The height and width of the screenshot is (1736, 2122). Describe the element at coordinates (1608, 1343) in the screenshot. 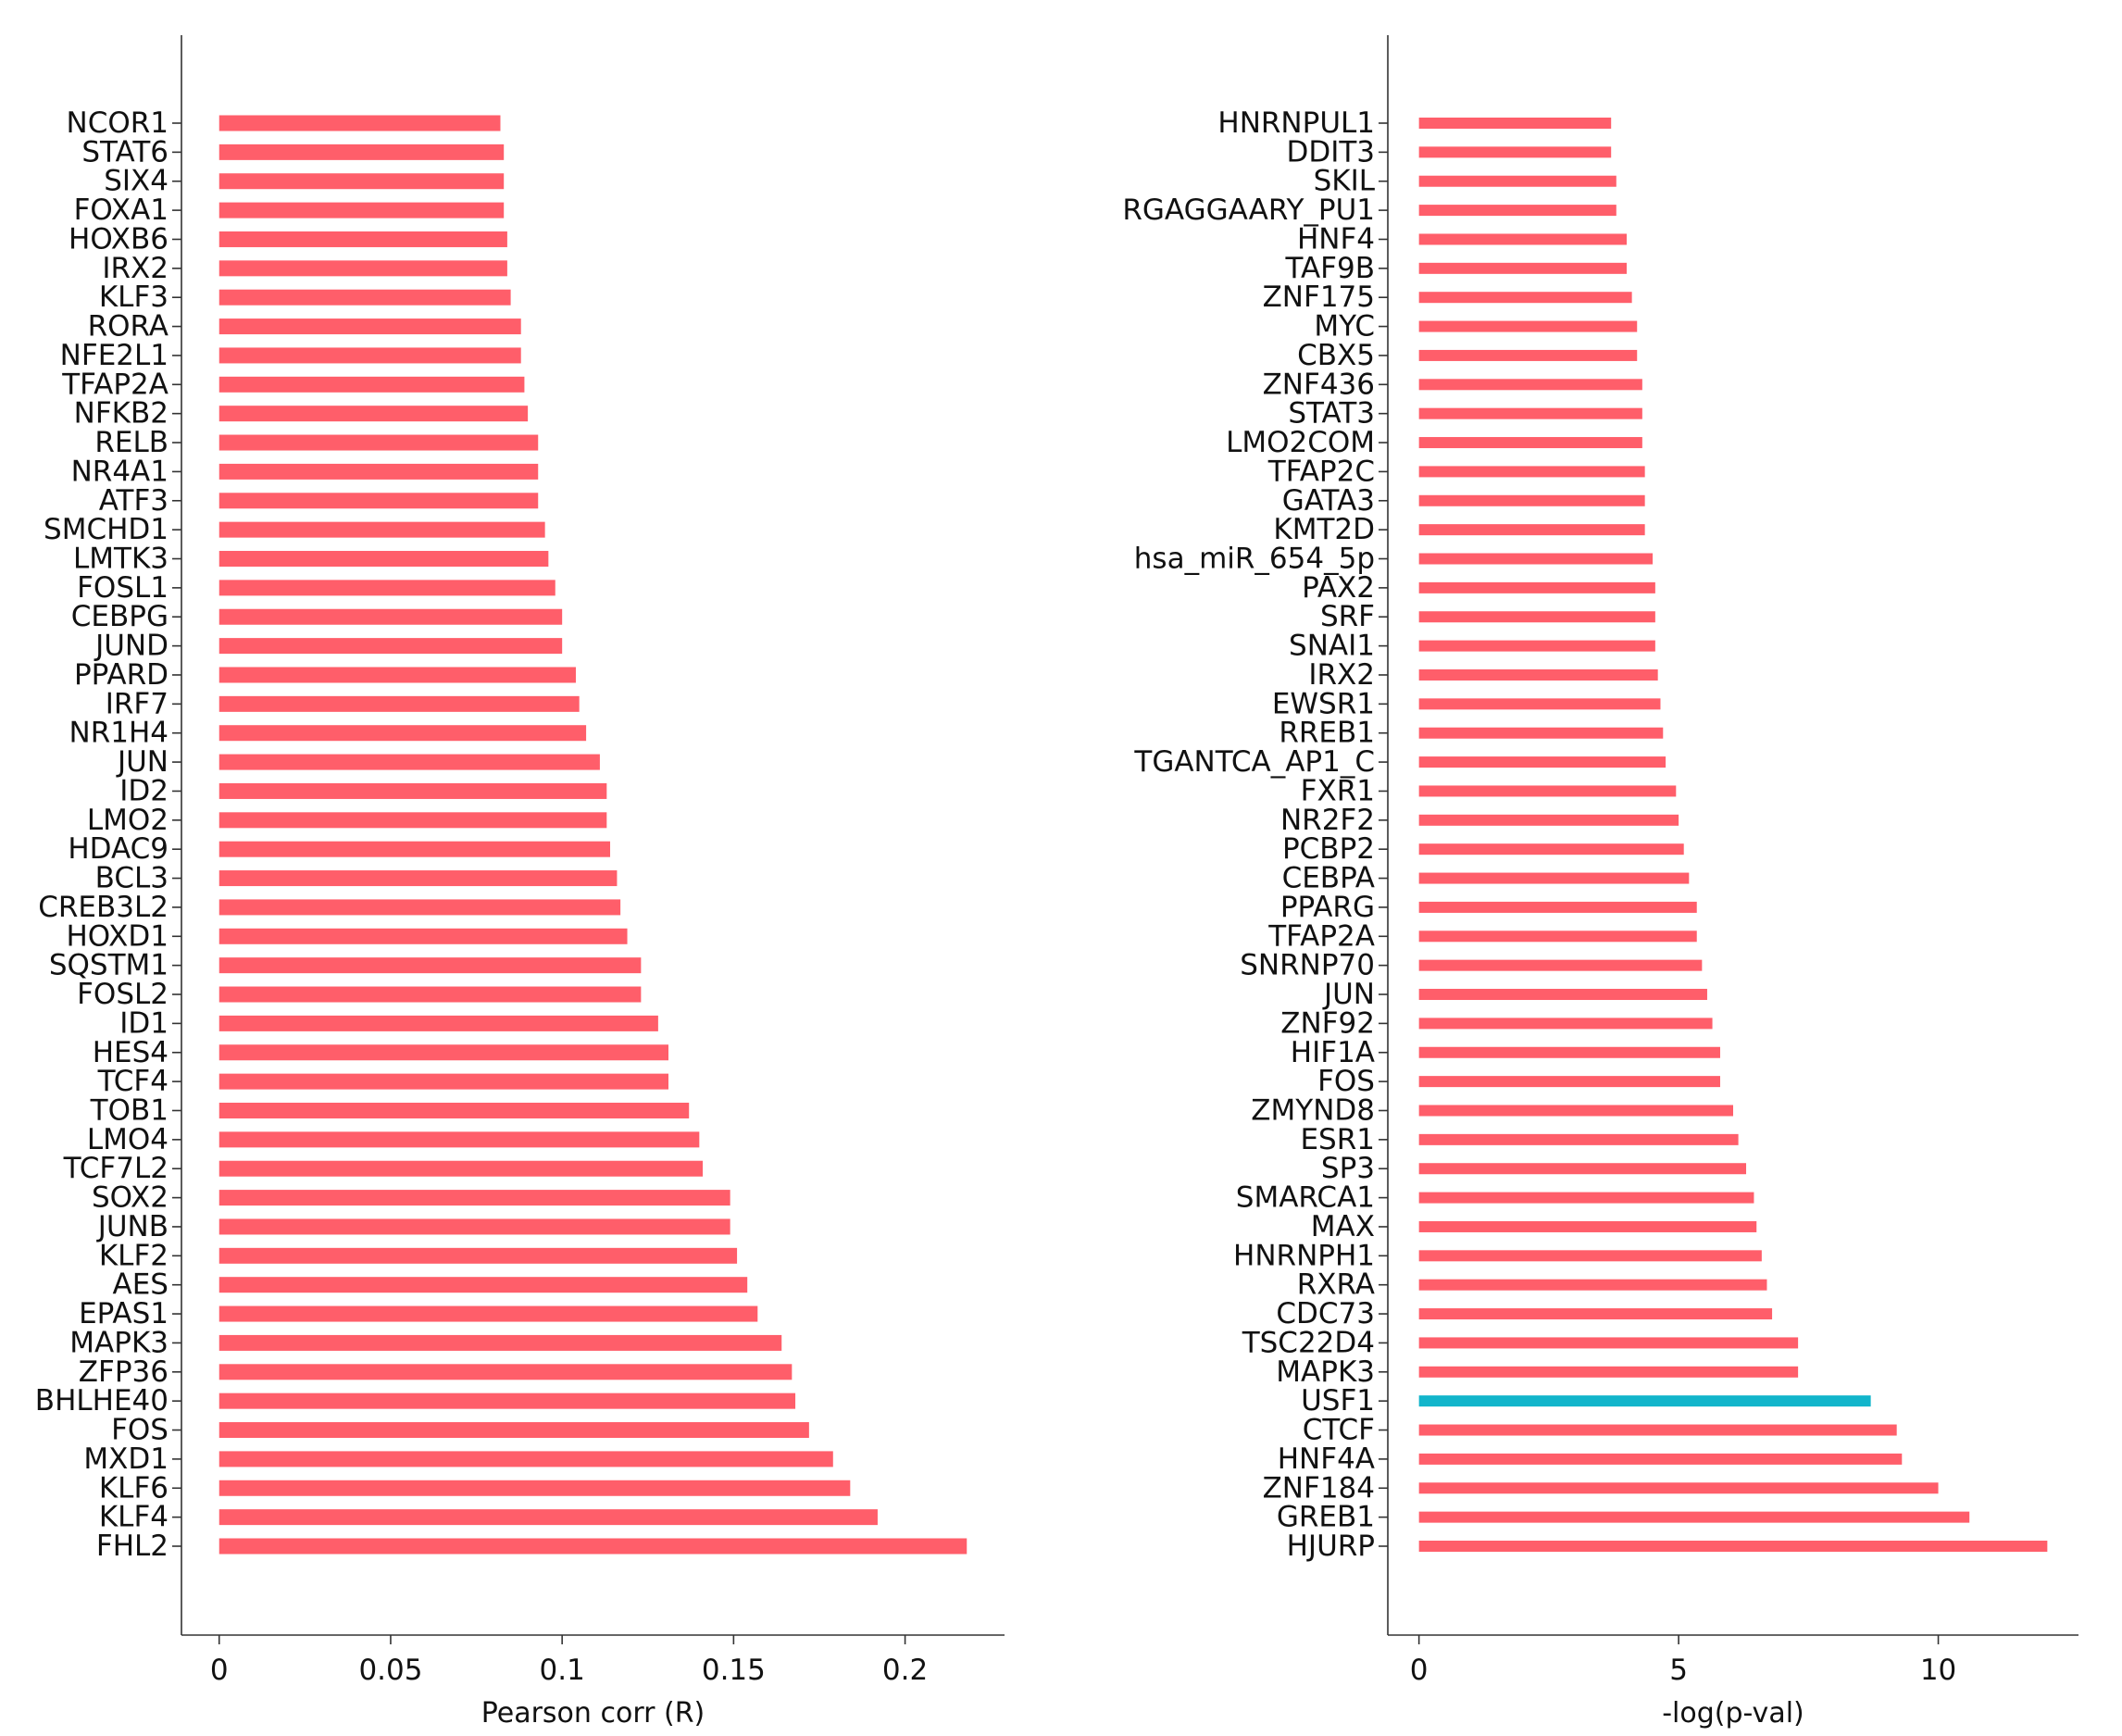

I see `pvalue-bar-TSC22D4` at that location.